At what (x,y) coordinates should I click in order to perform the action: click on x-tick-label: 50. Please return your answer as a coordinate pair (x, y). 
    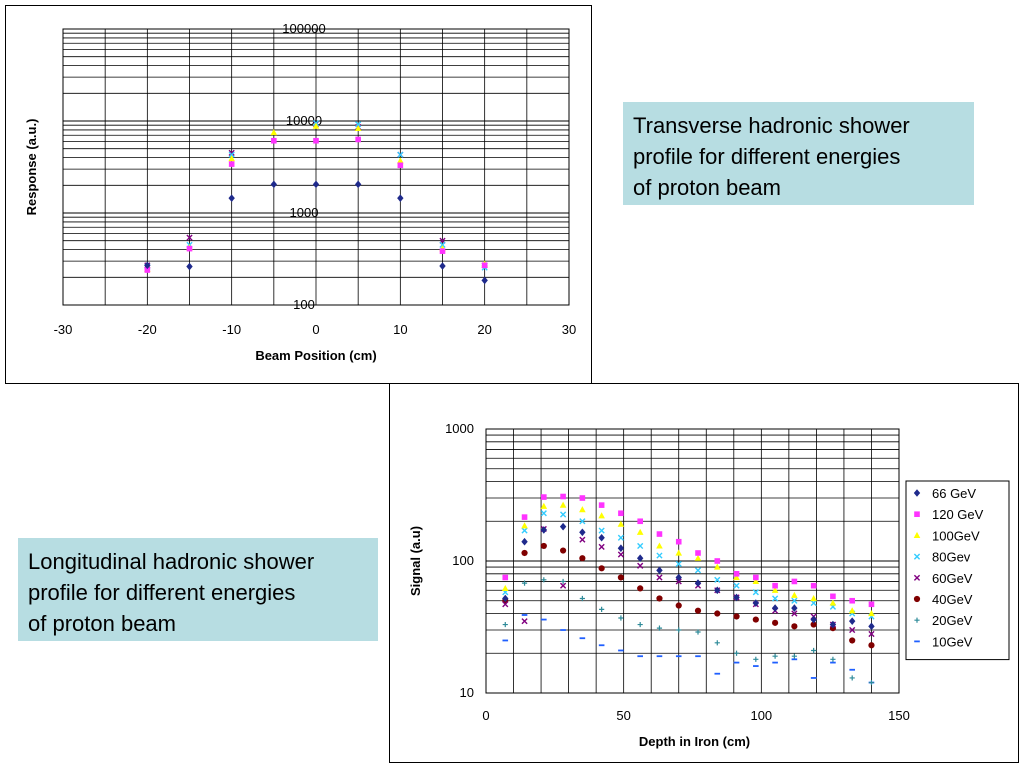
    Looking at the image, I should click on (623, 715).